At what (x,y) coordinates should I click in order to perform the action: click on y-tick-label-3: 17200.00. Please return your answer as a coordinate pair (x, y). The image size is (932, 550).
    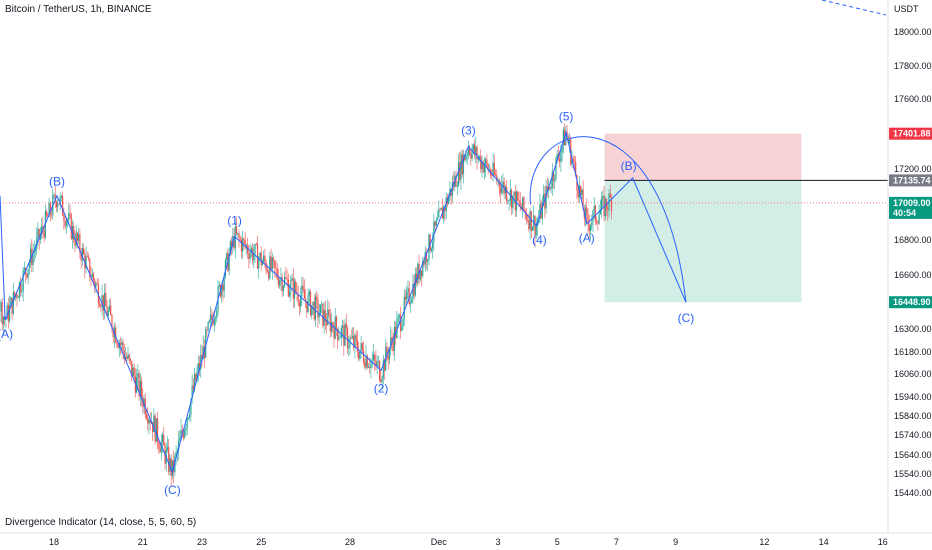
    Looking at the image, I should click on (913, 169).